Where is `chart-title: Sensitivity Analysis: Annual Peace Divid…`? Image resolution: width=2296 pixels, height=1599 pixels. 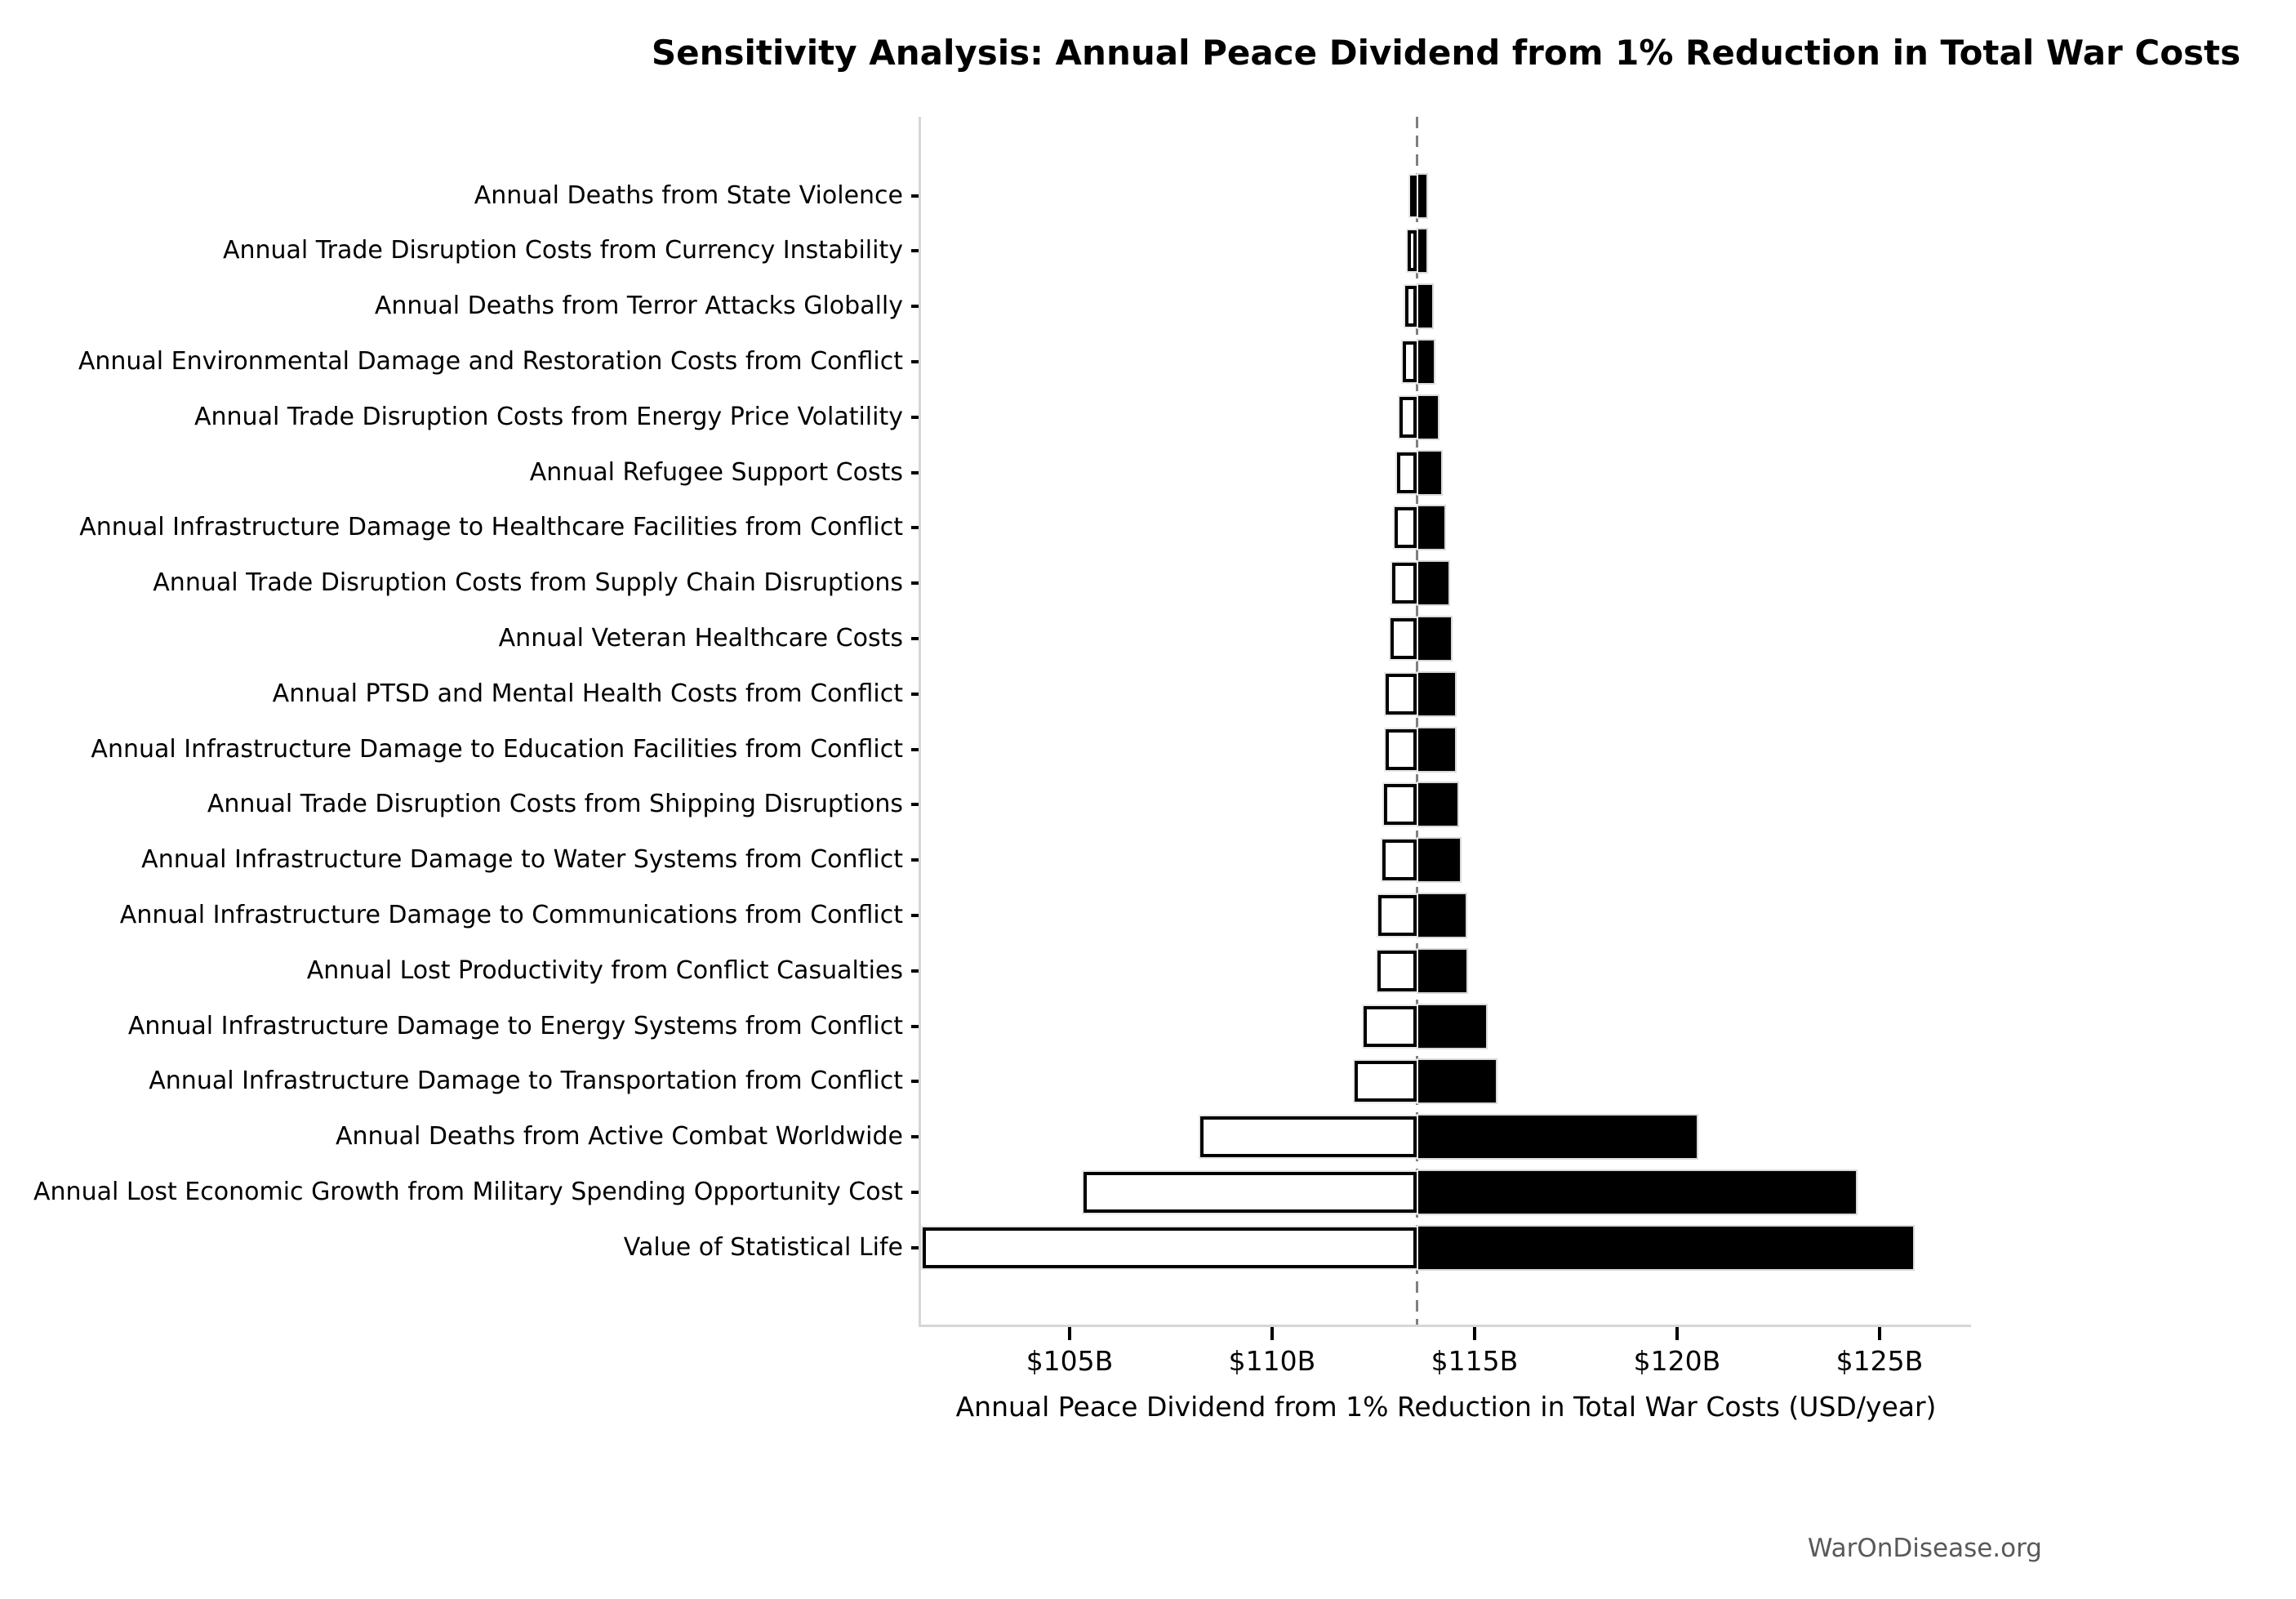 chart-title: Sensitivity Analysis: Annual Peace Divid… is located at coordinates (1446, 53).